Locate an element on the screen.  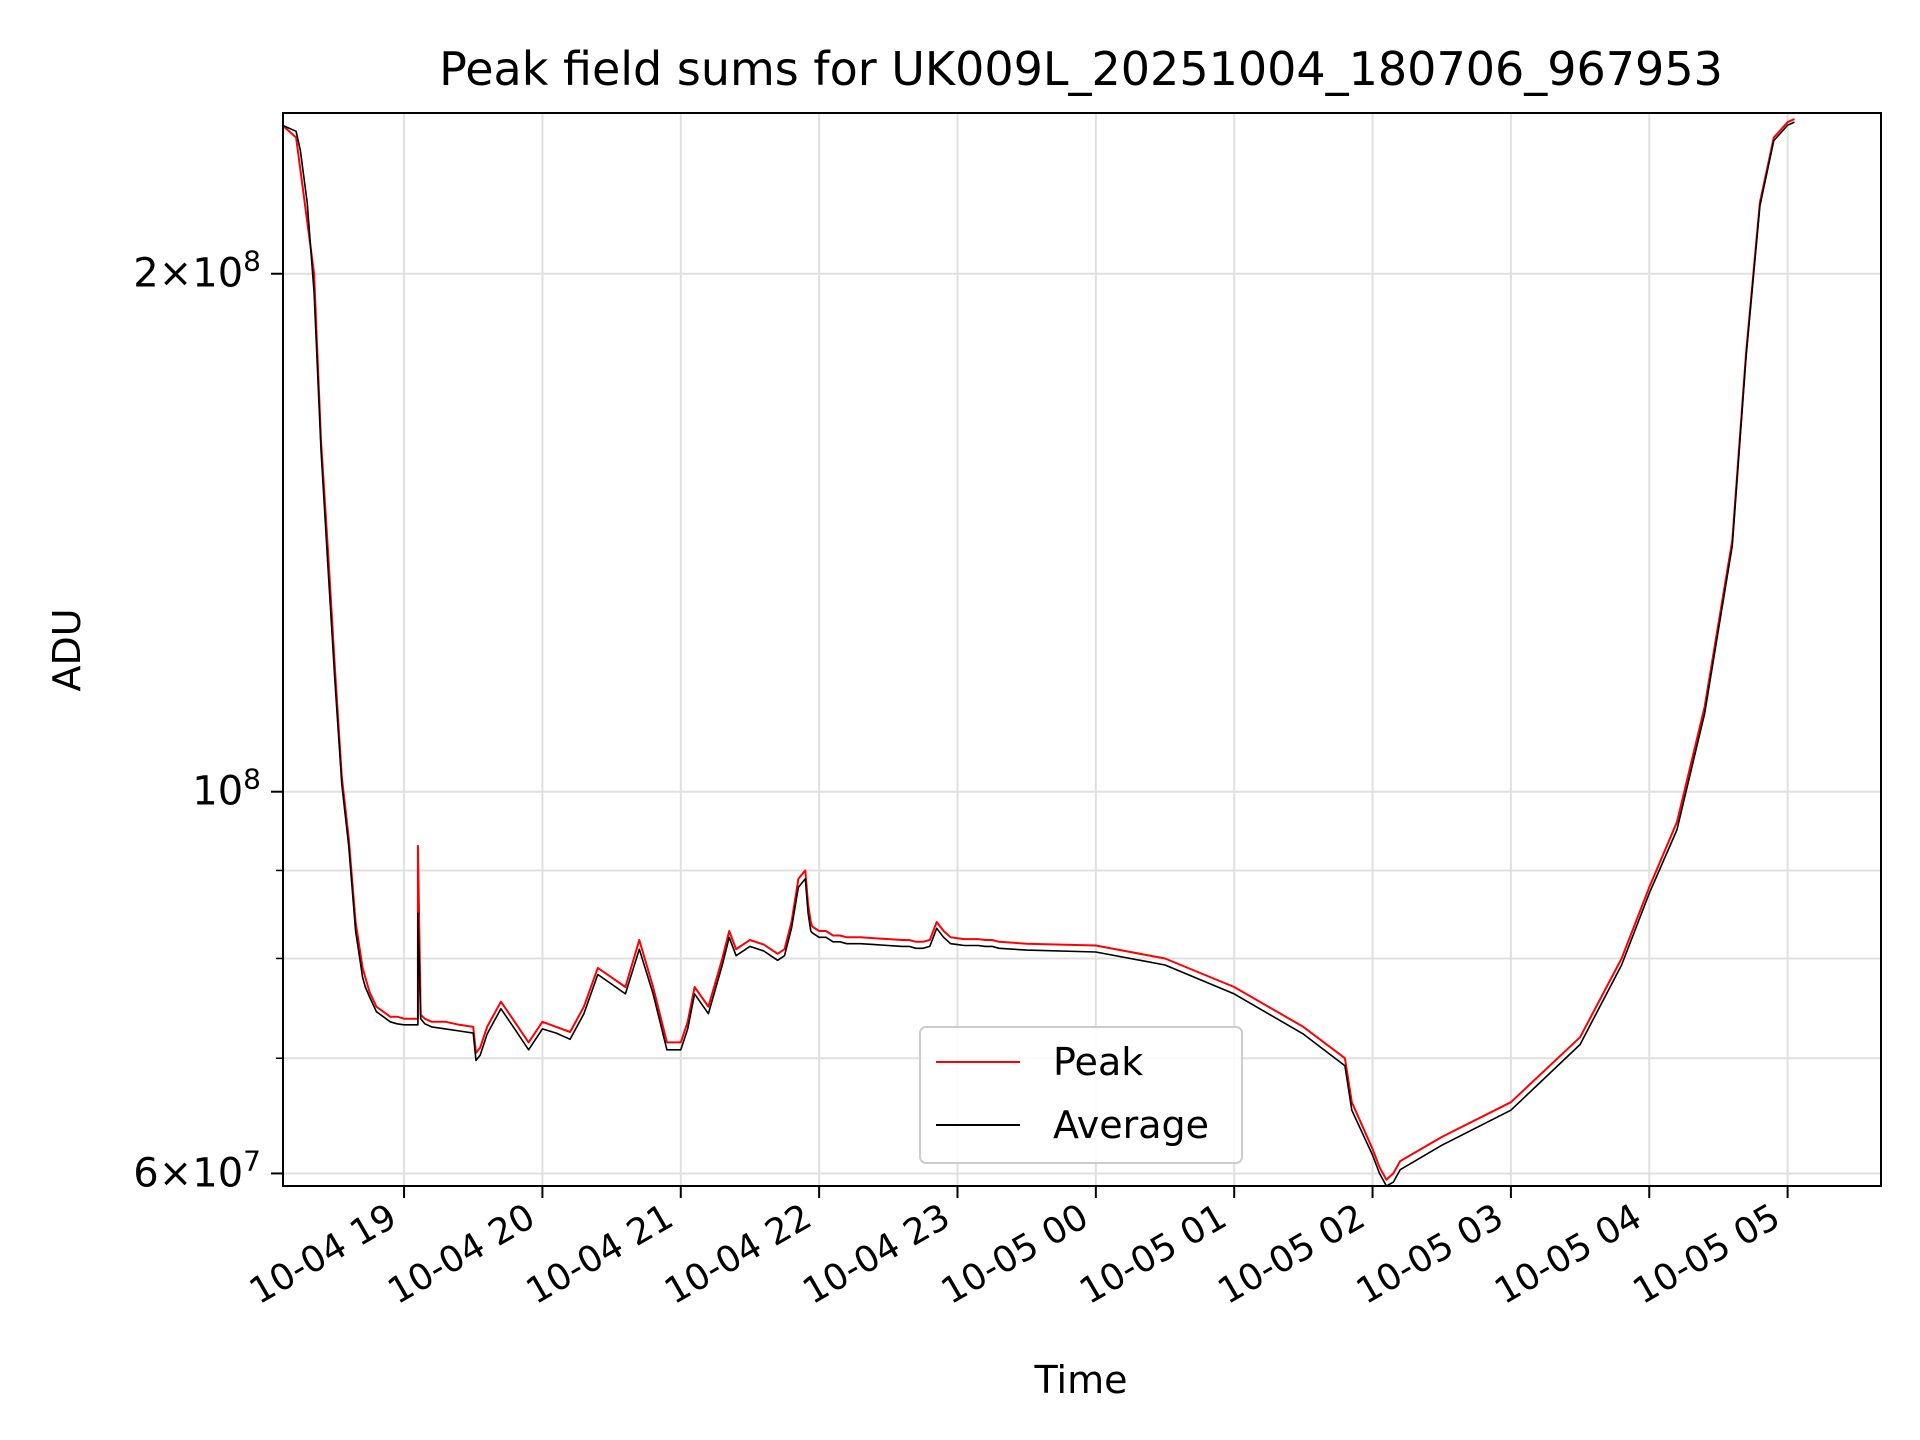
x-axis-label: Time is located at coordinates (1081, 1380).